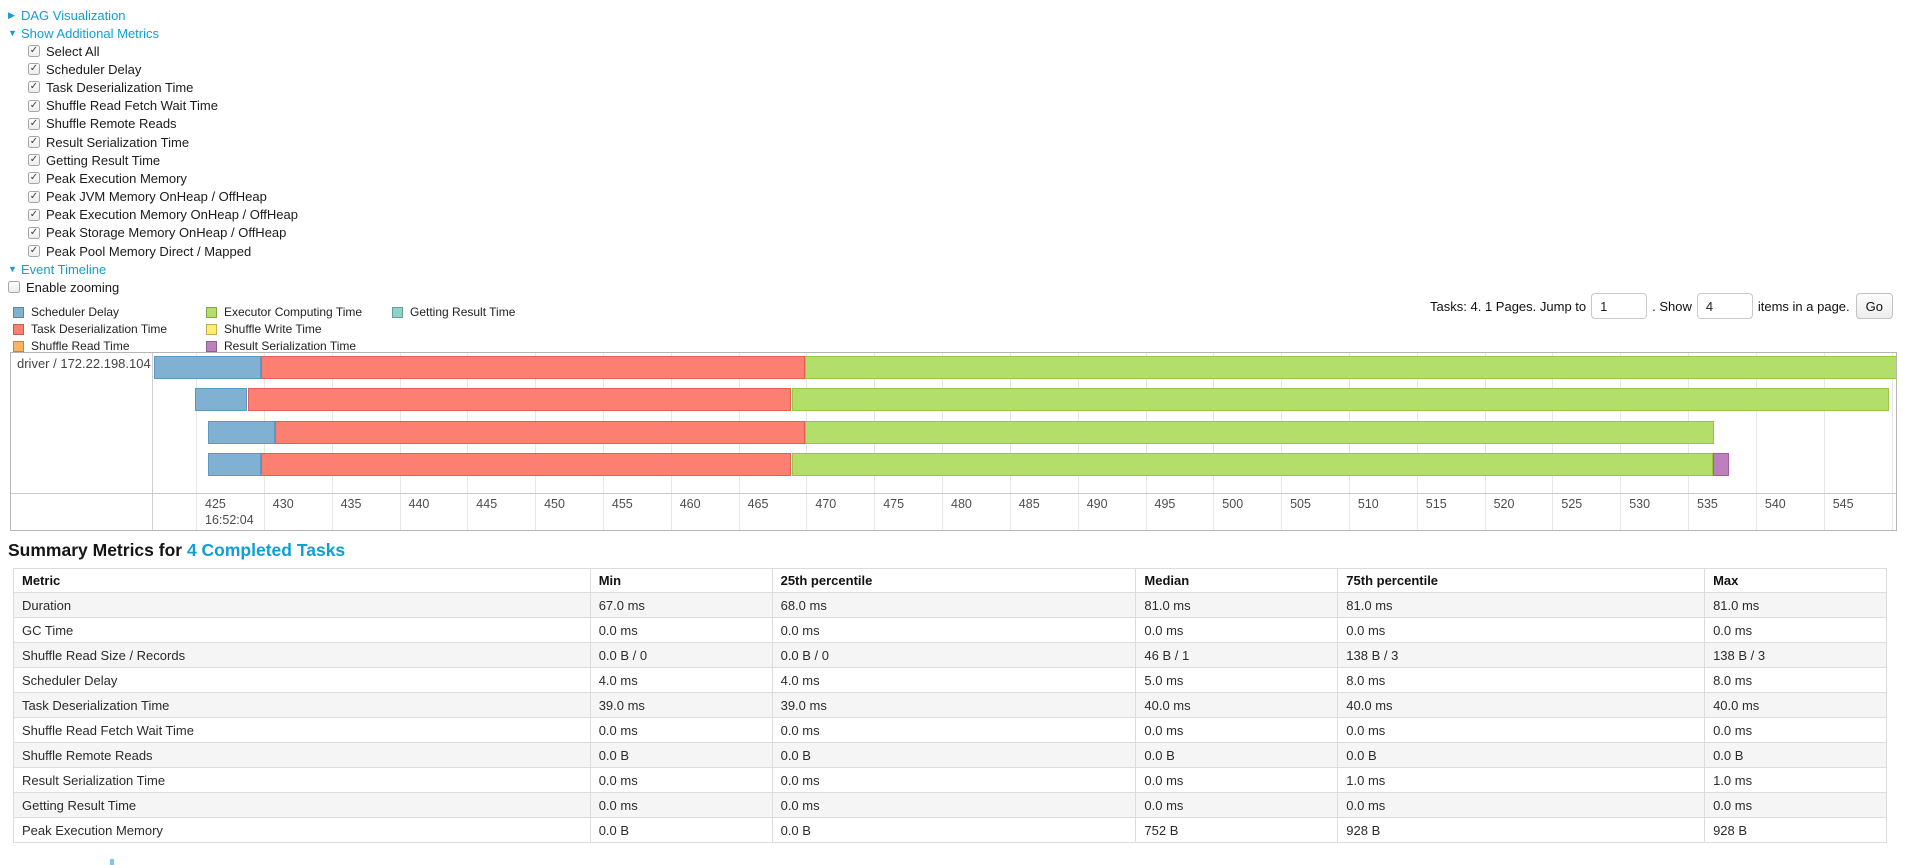 Image resolution: width=1907 pixels, height=865 pixels. I want to click on metric-value-cell: 928 B, so click(1521, 830).